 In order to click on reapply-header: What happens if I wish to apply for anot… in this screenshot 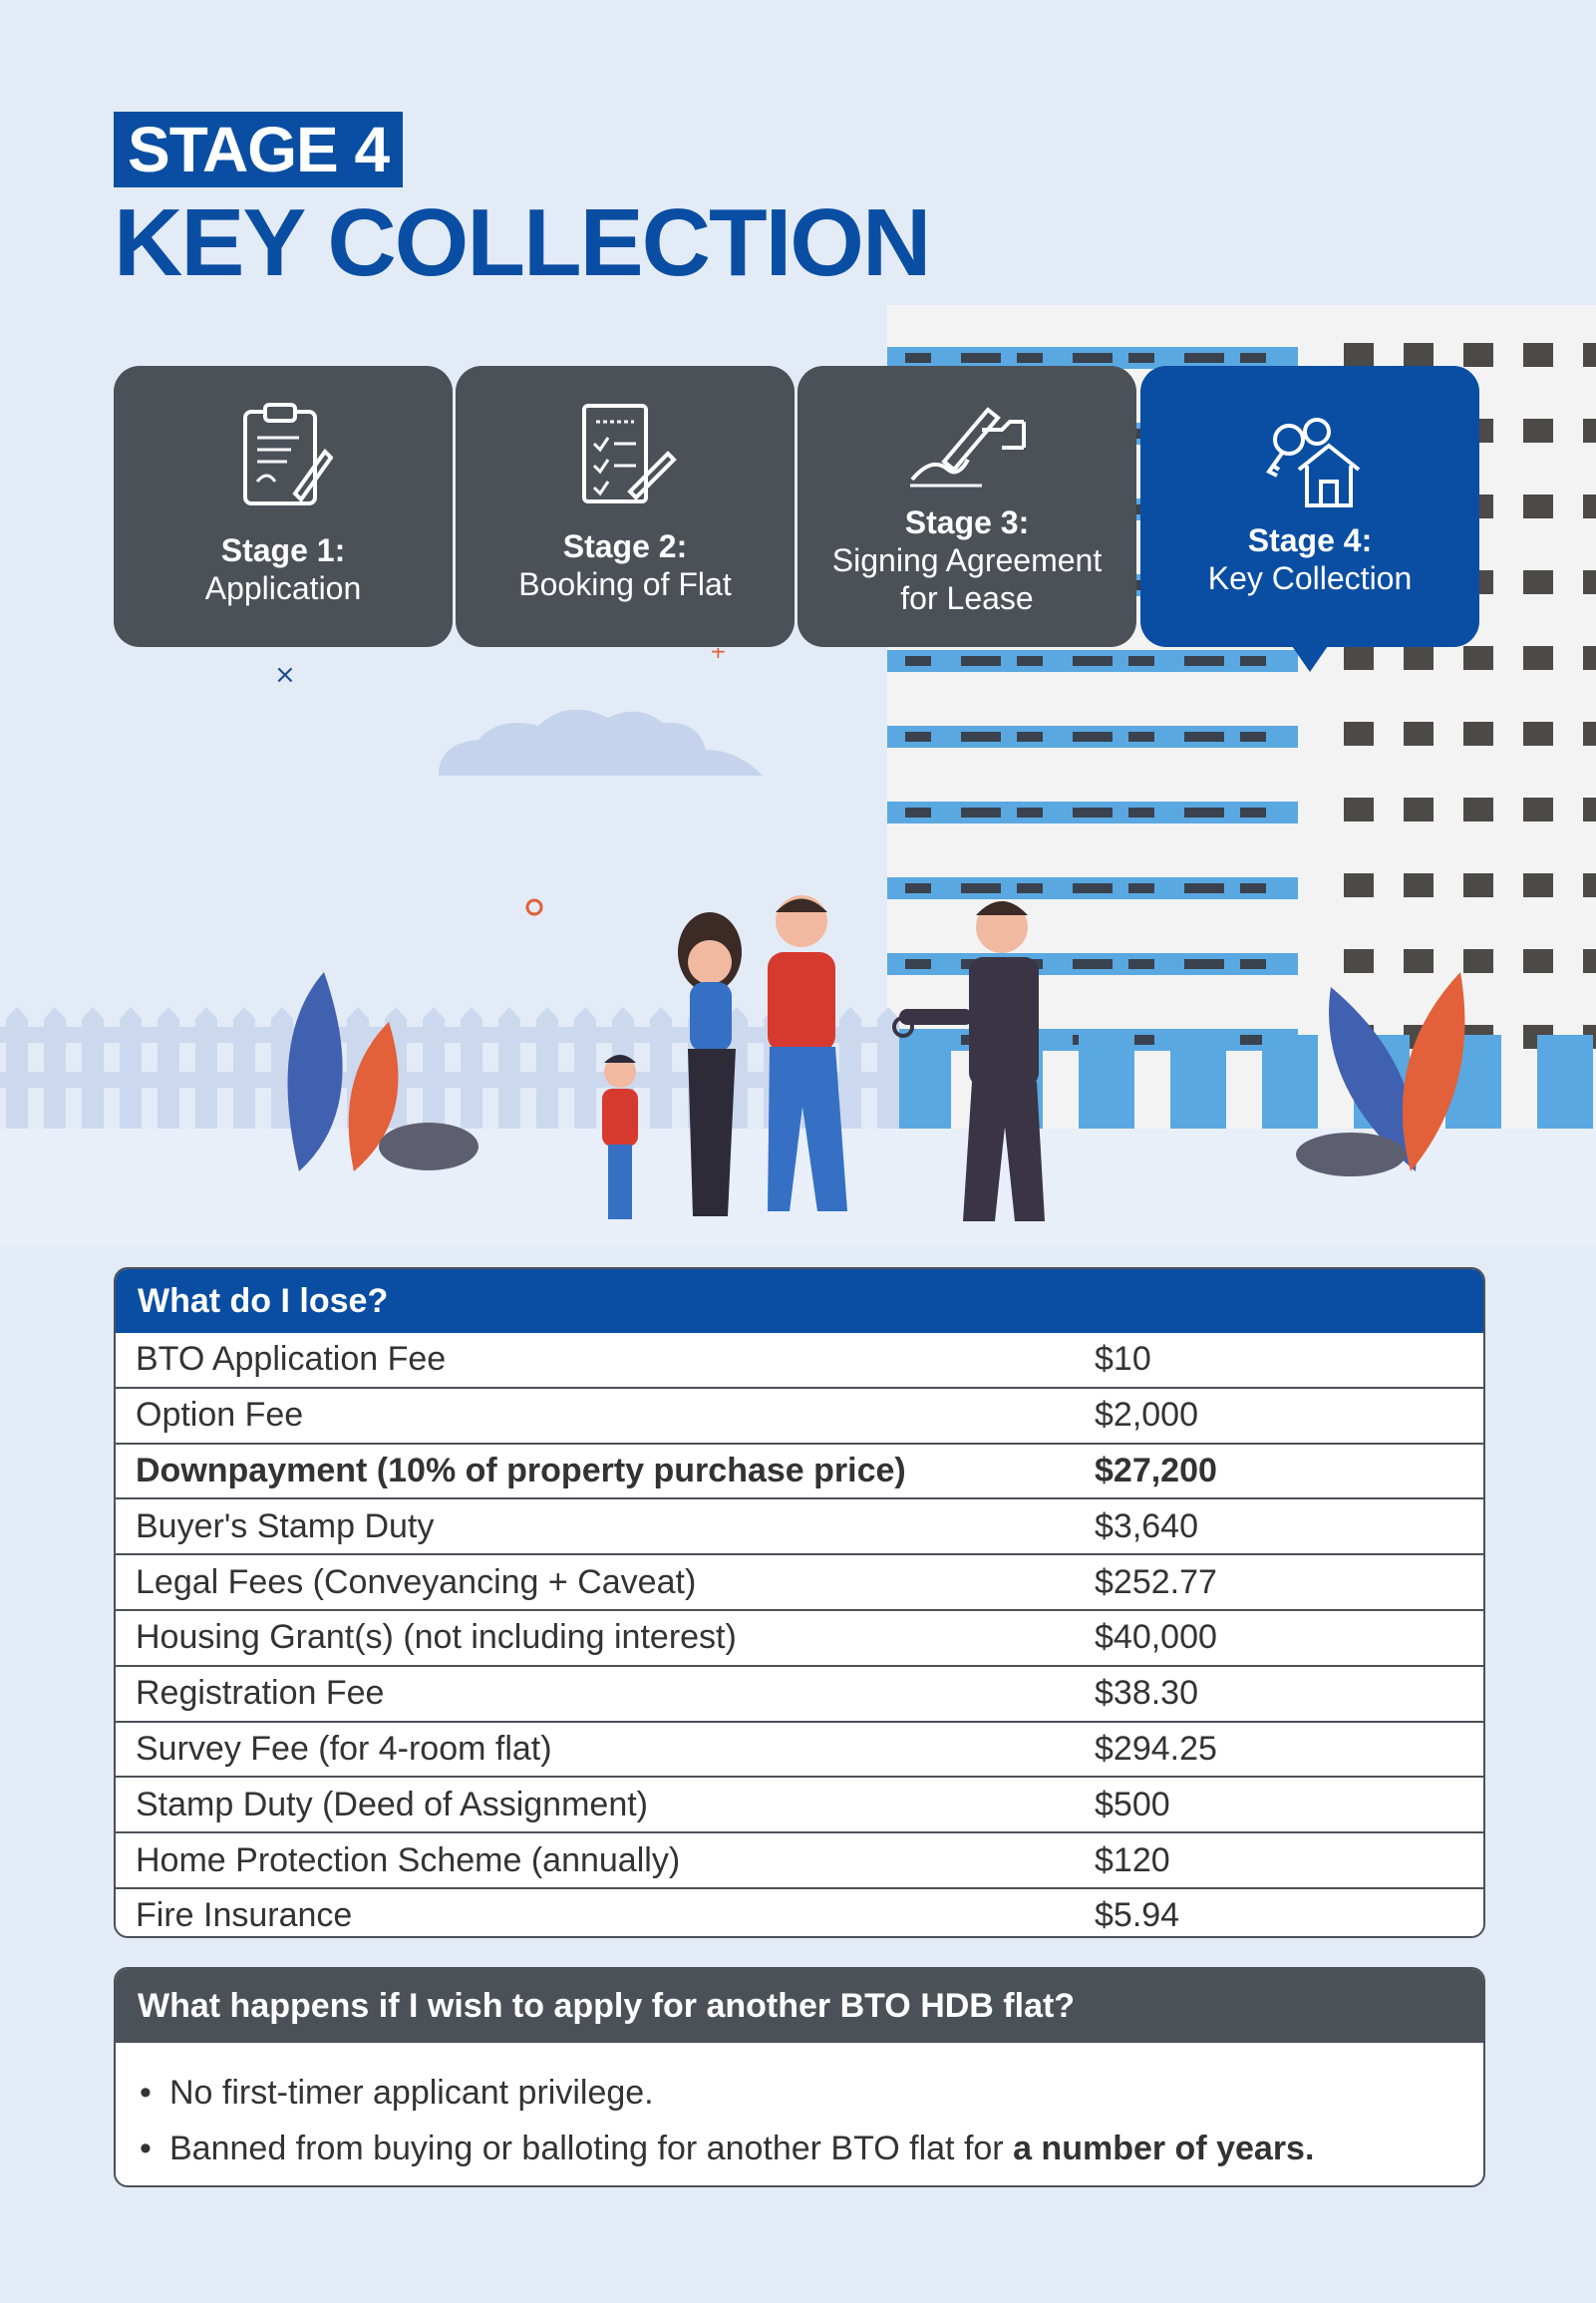, I will do `click(799, 2006)`.